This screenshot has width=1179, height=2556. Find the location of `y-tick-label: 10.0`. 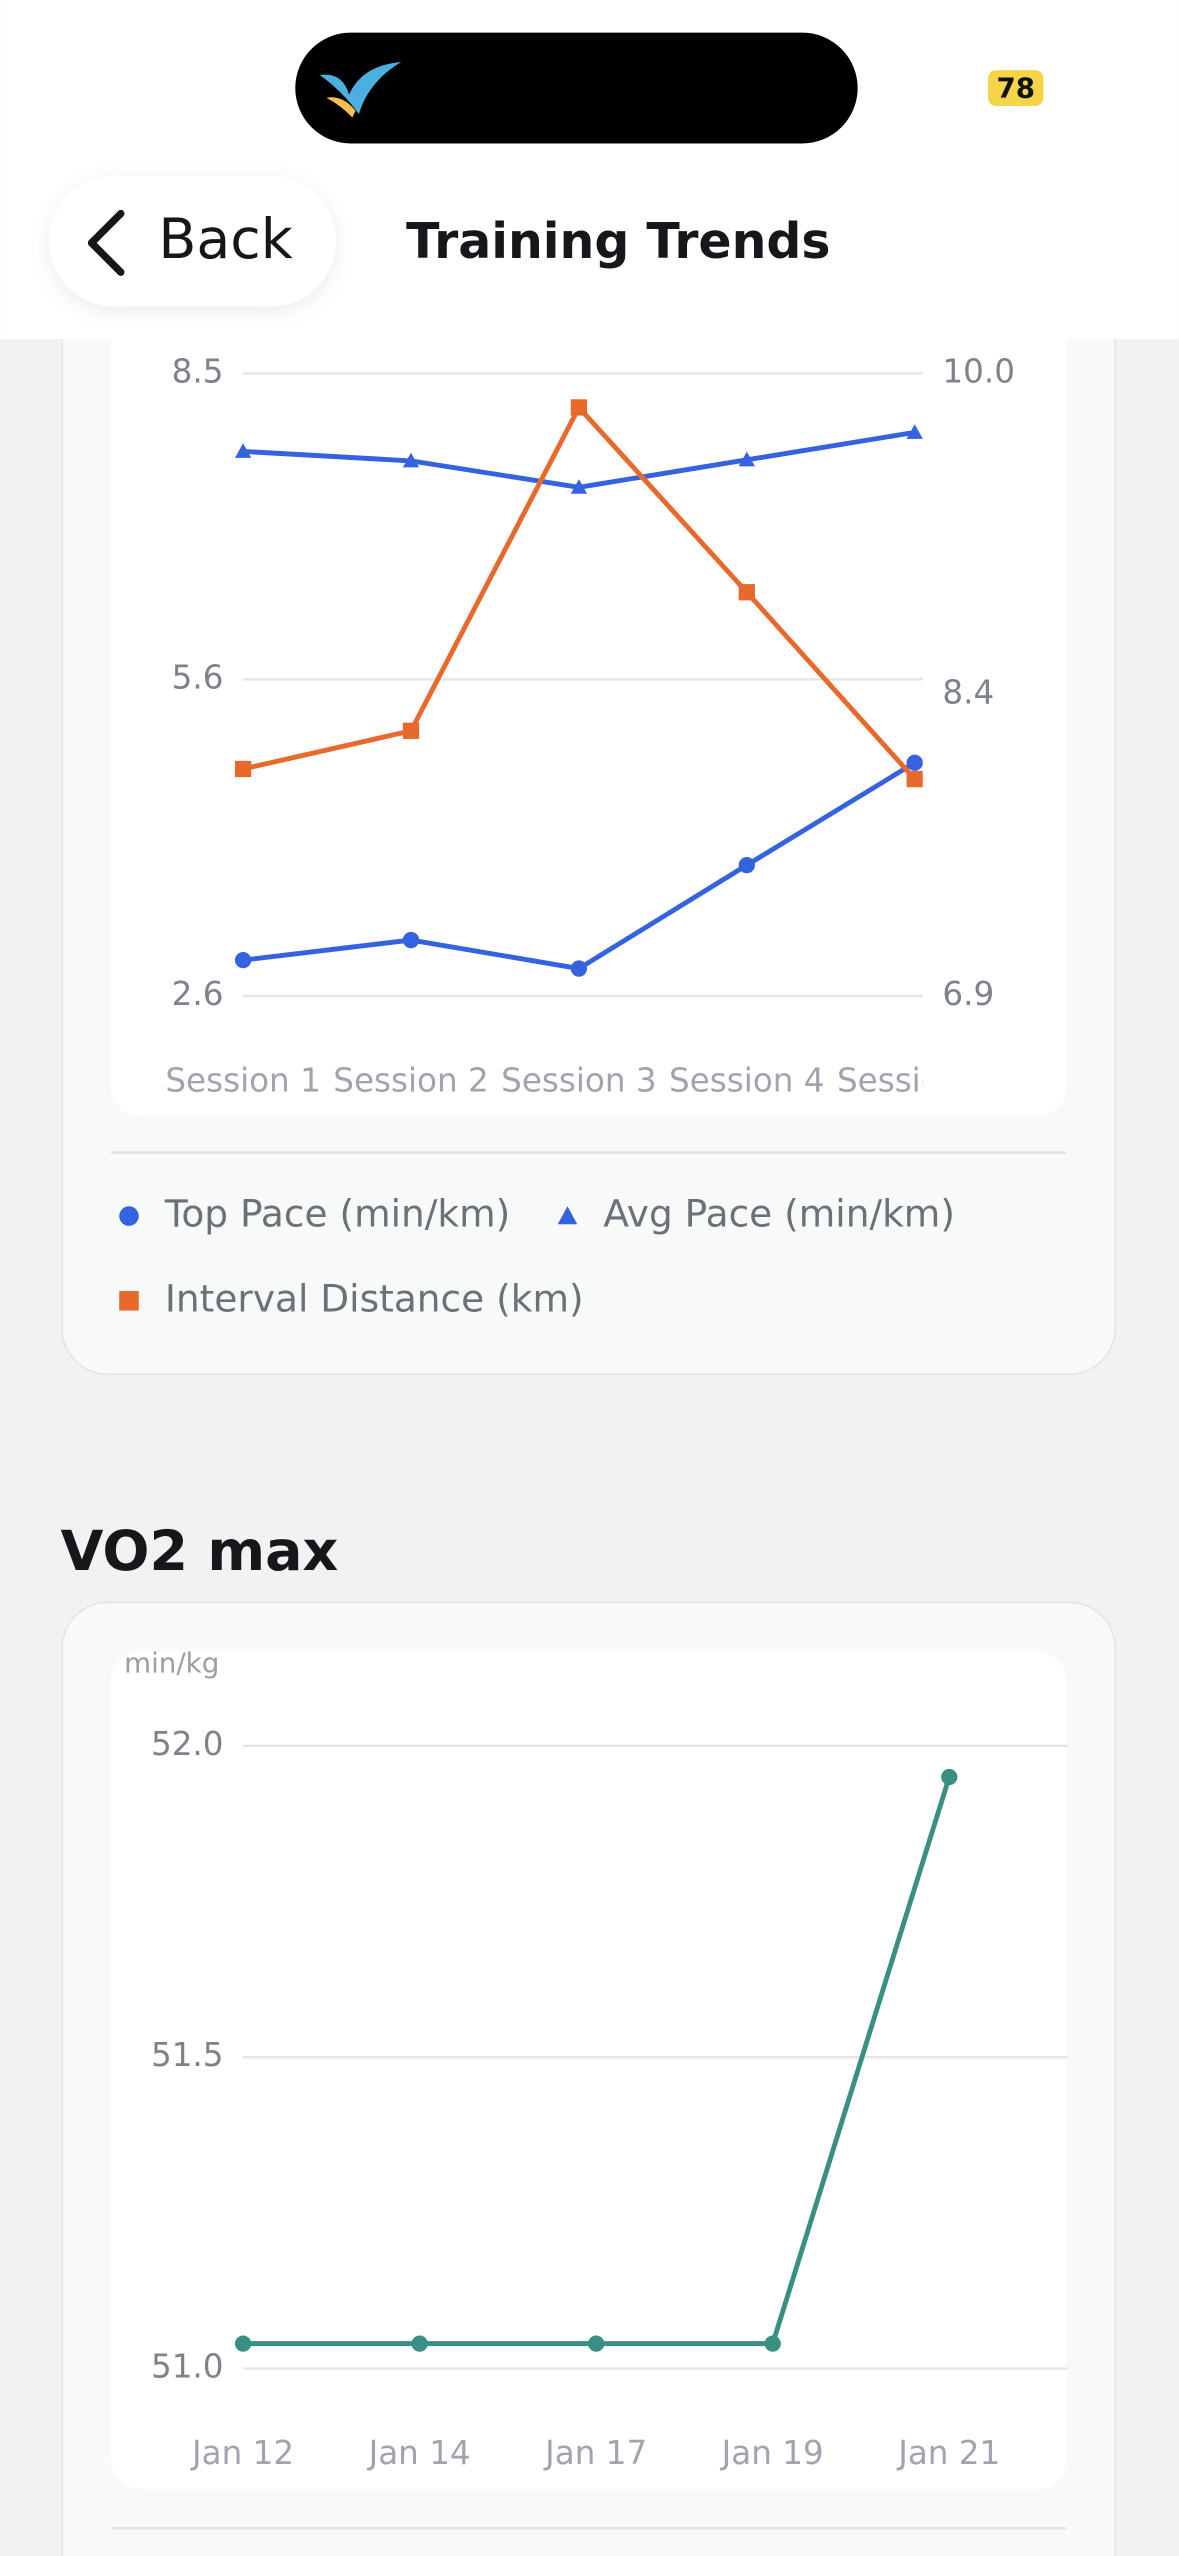

y-tick-label: 10.0 is located at coordinates (978, 371).